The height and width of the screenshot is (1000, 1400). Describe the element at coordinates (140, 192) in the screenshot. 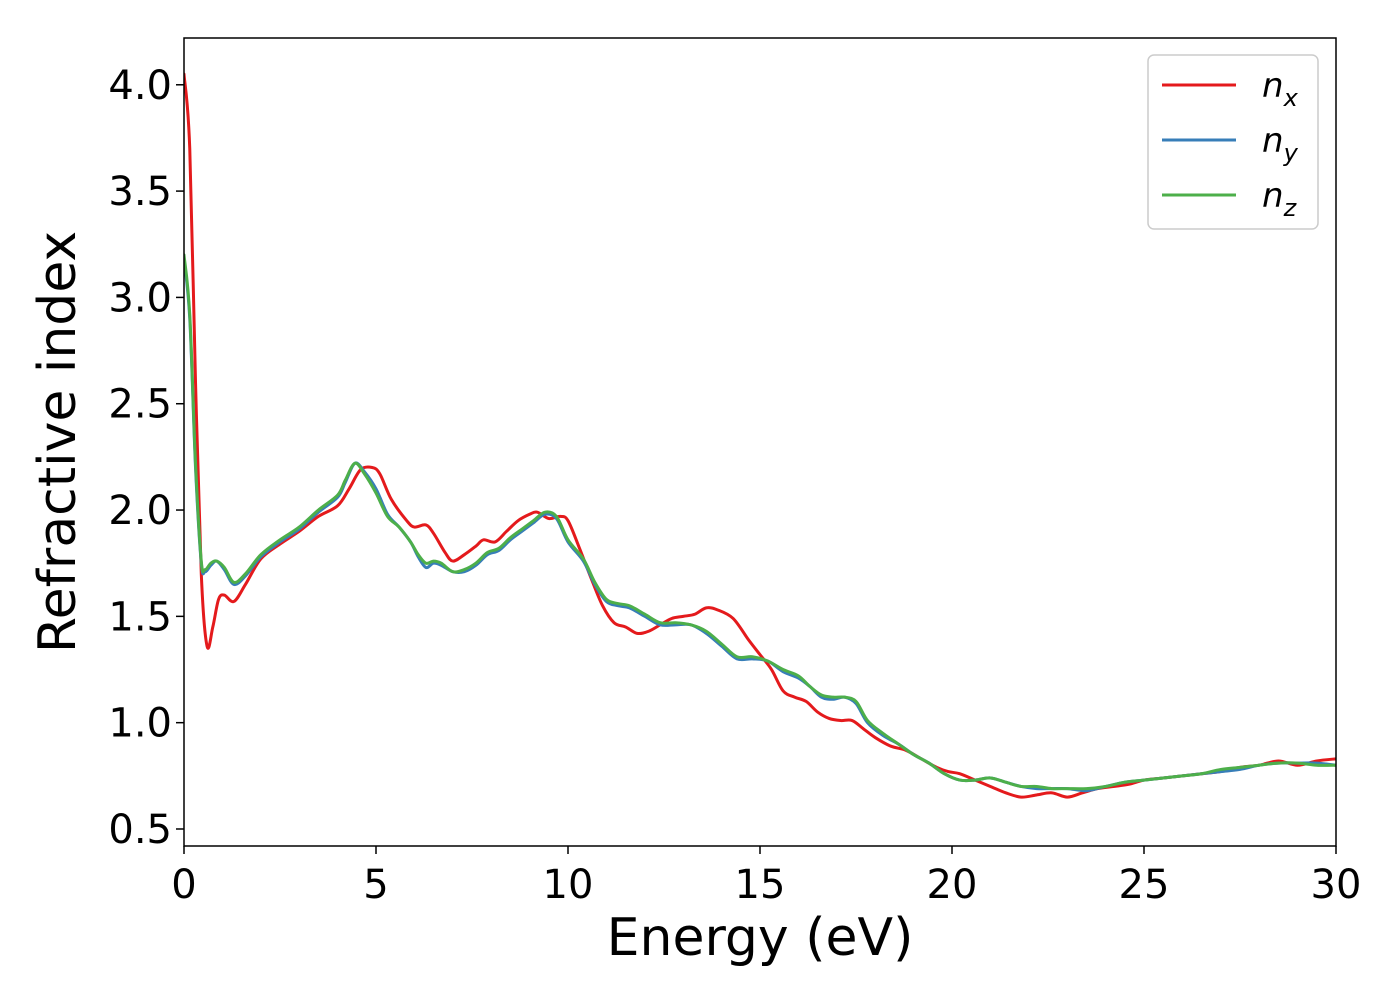

I see `y-tick-label: 3.5` at that location.